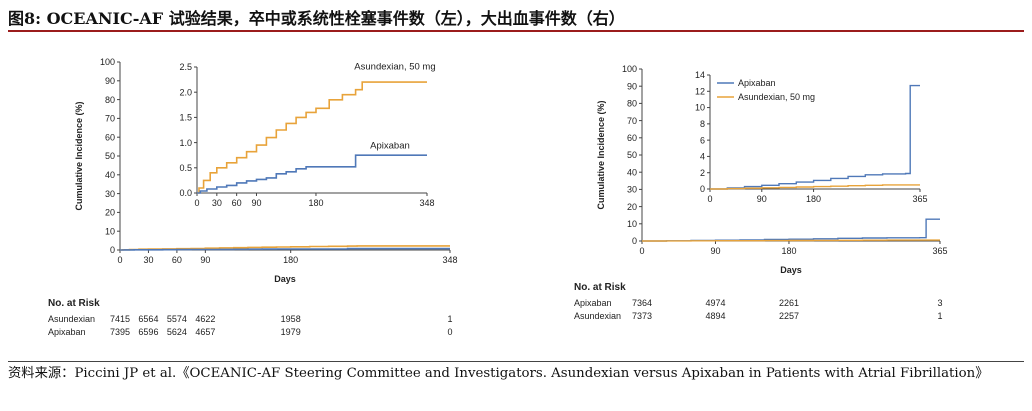  Describe the element at coordinates (185, 193) in the screenshot. I see `left-inset-y-tick-label: 0.0` at that location.